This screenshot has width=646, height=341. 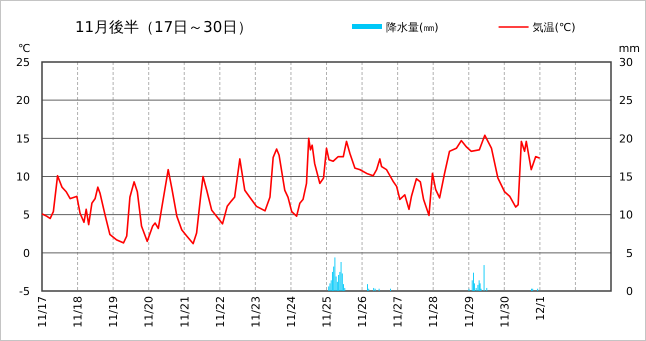 What do you see at coordinates (398, 312) in the screenshot?
I see `x-tick-label: 11/27` at bounding box center [398, 312].